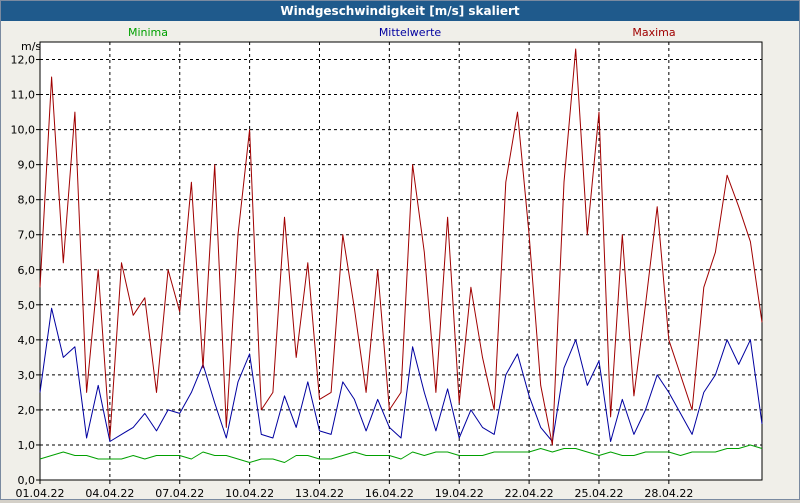  Describe the element at coordinates (410, 32) in the screenshot. I see `legend-mittelwerte: Mittelwerte` at that location.